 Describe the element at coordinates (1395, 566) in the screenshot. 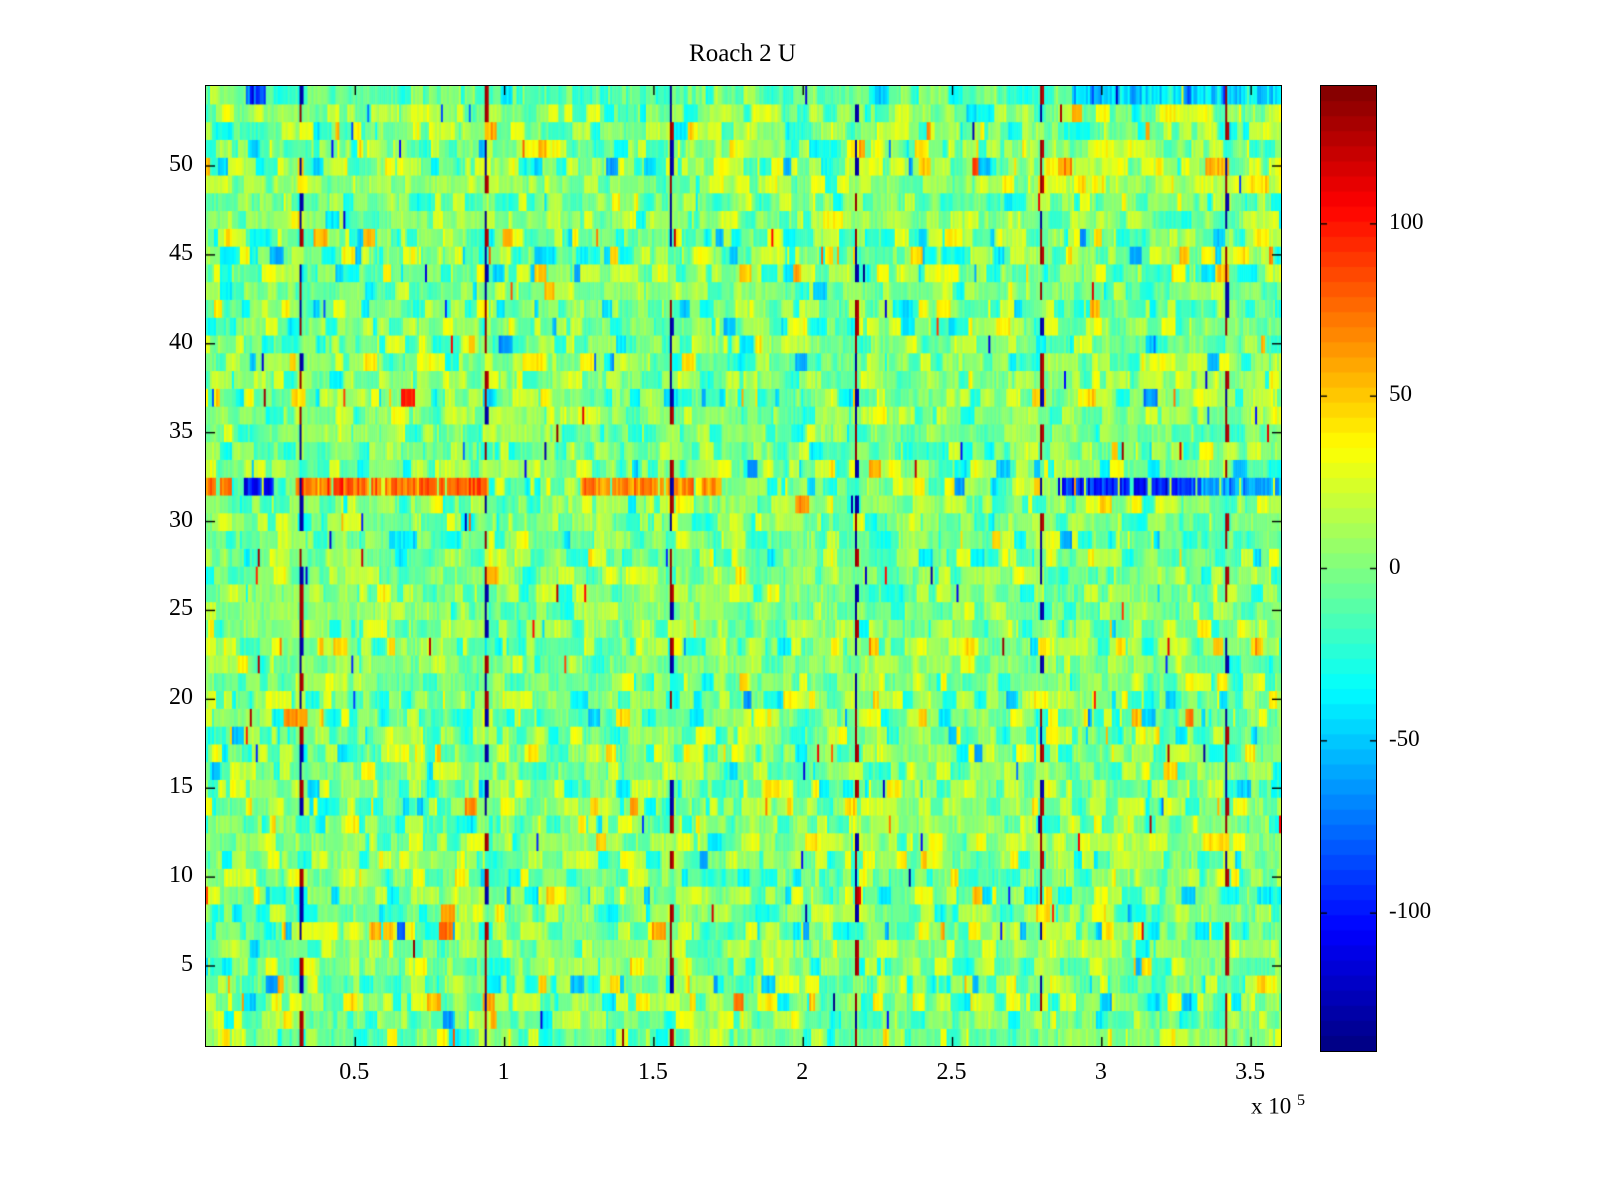

I see `colorbar-tick-label: 0` at that location.